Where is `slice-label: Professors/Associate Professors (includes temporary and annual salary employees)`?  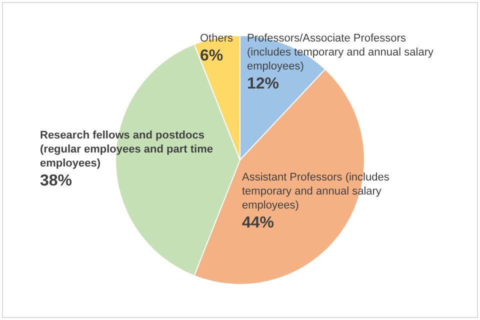 slice-label: Professors/Associate Professors (includes temporary and annual salary employees) is located at coordinates (340, 52).